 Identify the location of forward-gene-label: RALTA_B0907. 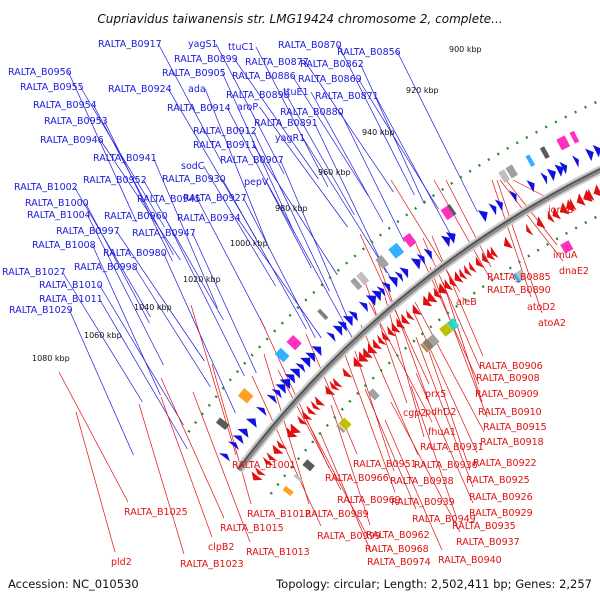
(252, 160).